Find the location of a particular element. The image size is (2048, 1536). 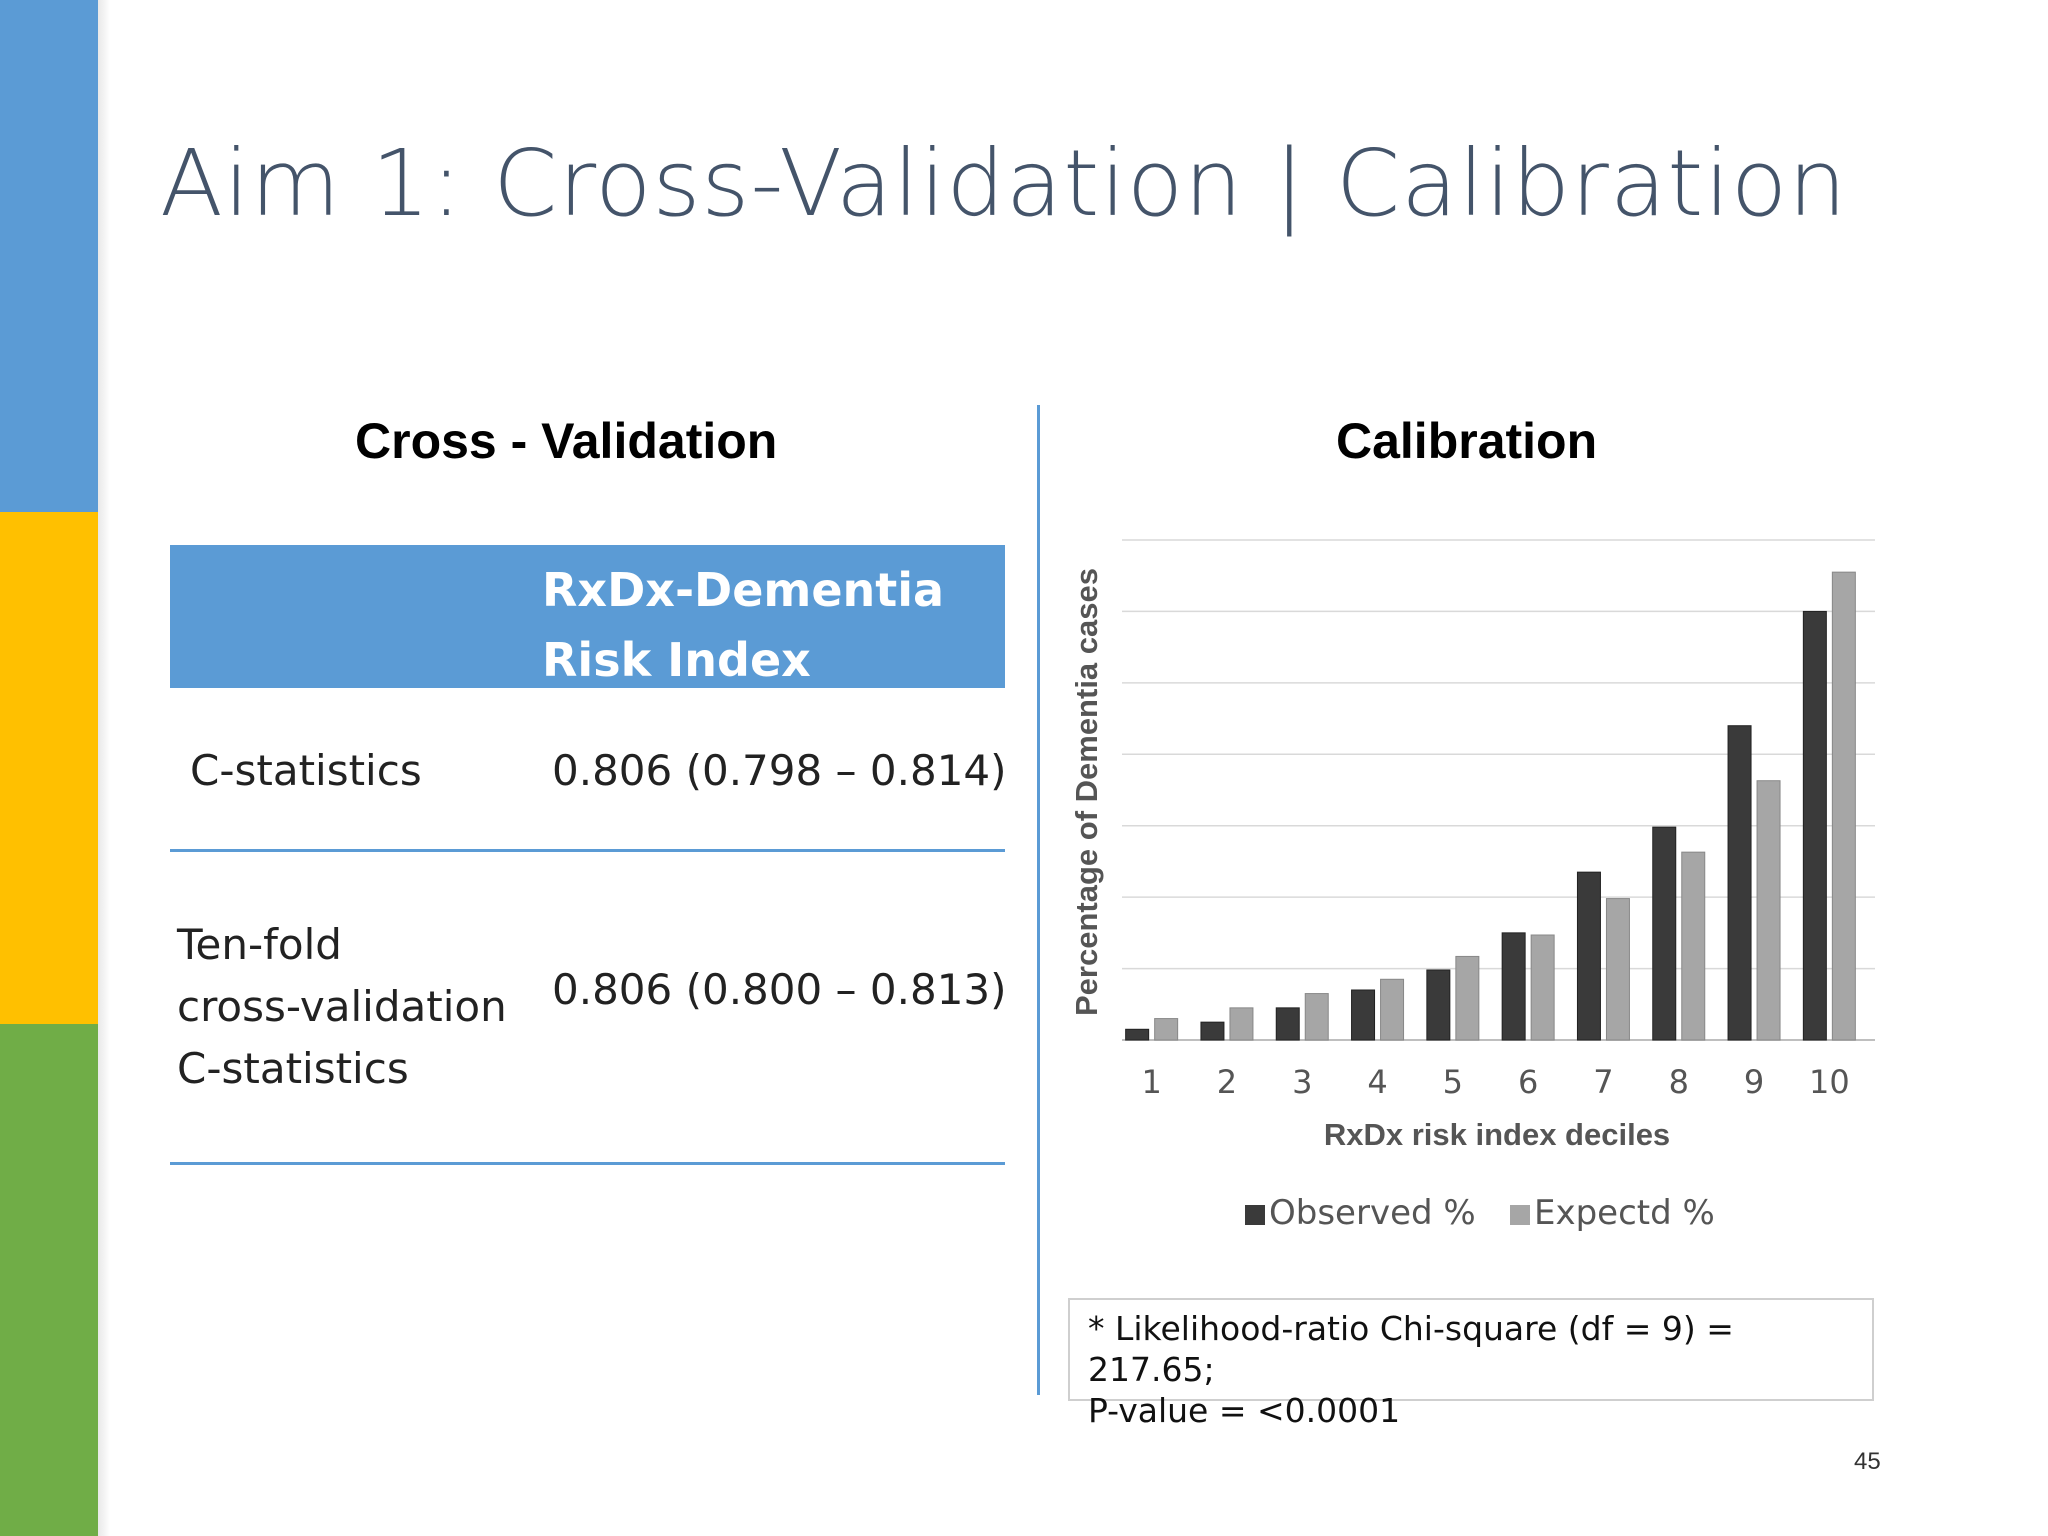

row-label-line: Ten-fold is located at coordinates (259, 944).